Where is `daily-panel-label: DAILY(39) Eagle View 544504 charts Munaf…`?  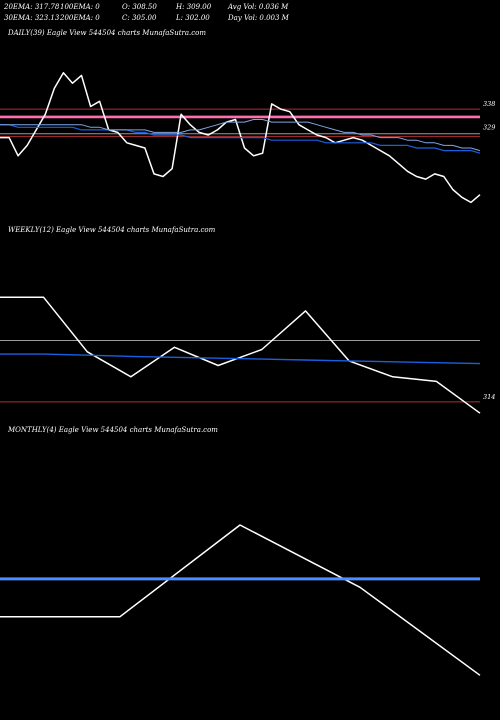 daily-panel-label: DAILY(39) Eagle View 544504 charts Munaf… is located at coordinates (107, 33).